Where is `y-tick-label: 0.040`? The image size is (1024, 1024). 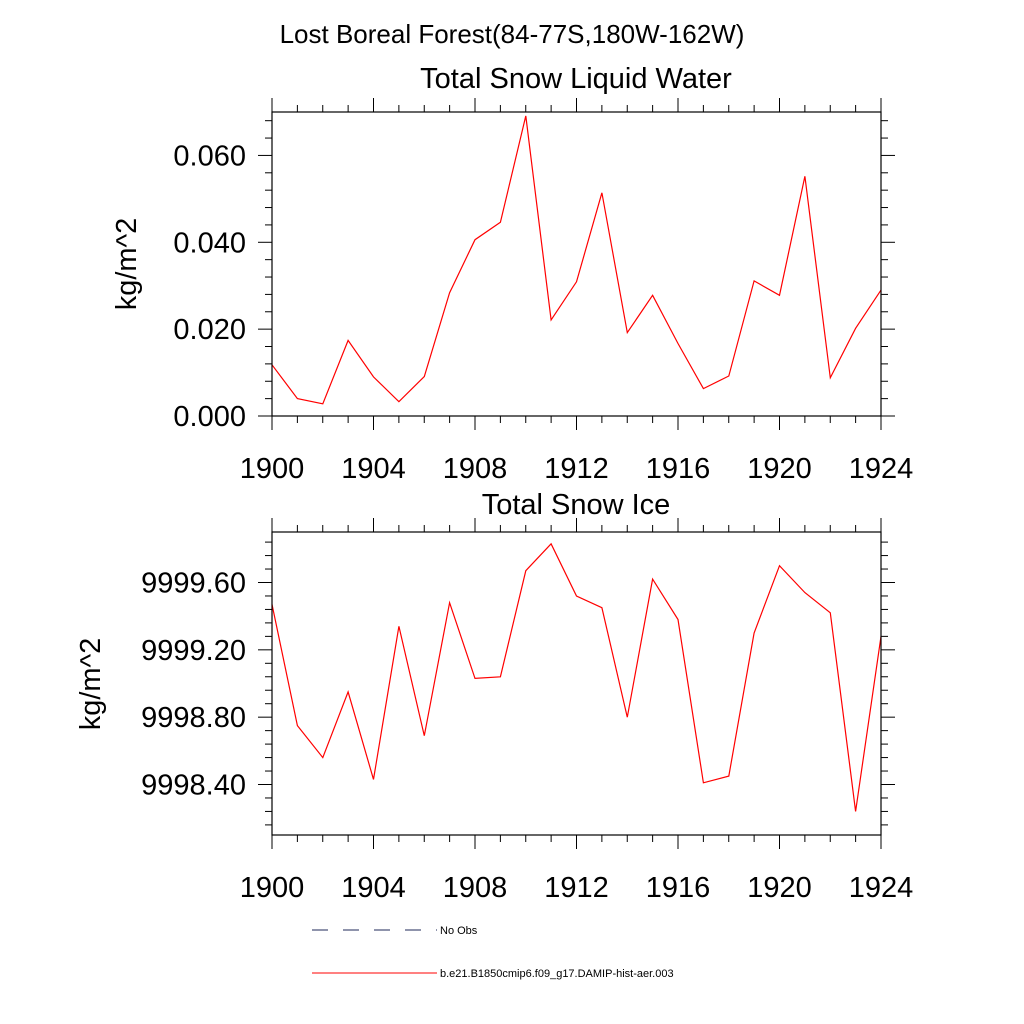
y-tick-label: 0.040 is located at coordinates (209, 243).